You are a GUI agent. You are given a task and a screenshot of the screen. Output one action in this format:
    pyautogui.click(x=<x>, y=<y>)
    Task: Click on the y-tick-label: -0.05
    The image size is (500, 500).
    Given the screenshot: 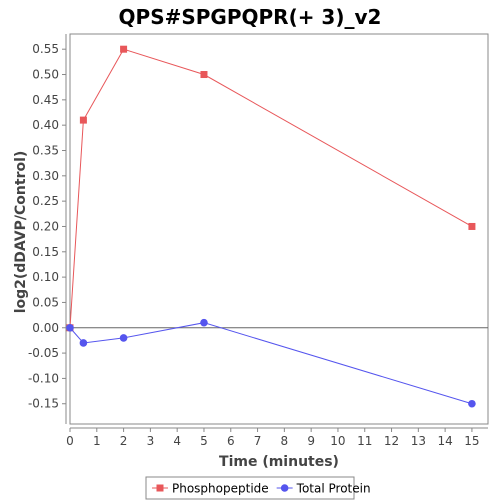 What is the action you would take?
    pyautogui.click(x=43, y=353)
    